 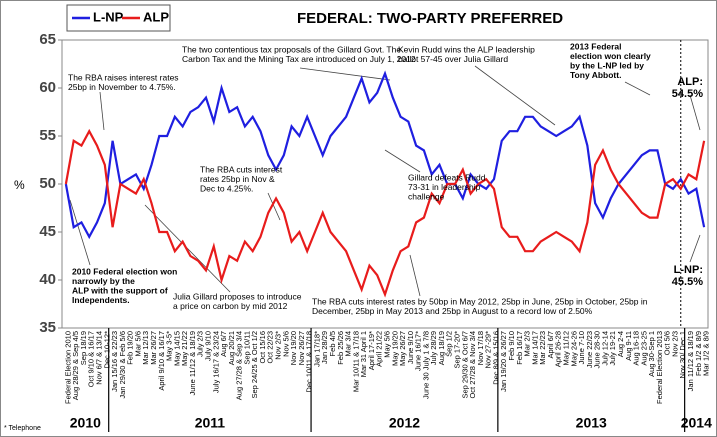 I want to click on annotation: 73-31 in leadership, so click(x=444, y=187).